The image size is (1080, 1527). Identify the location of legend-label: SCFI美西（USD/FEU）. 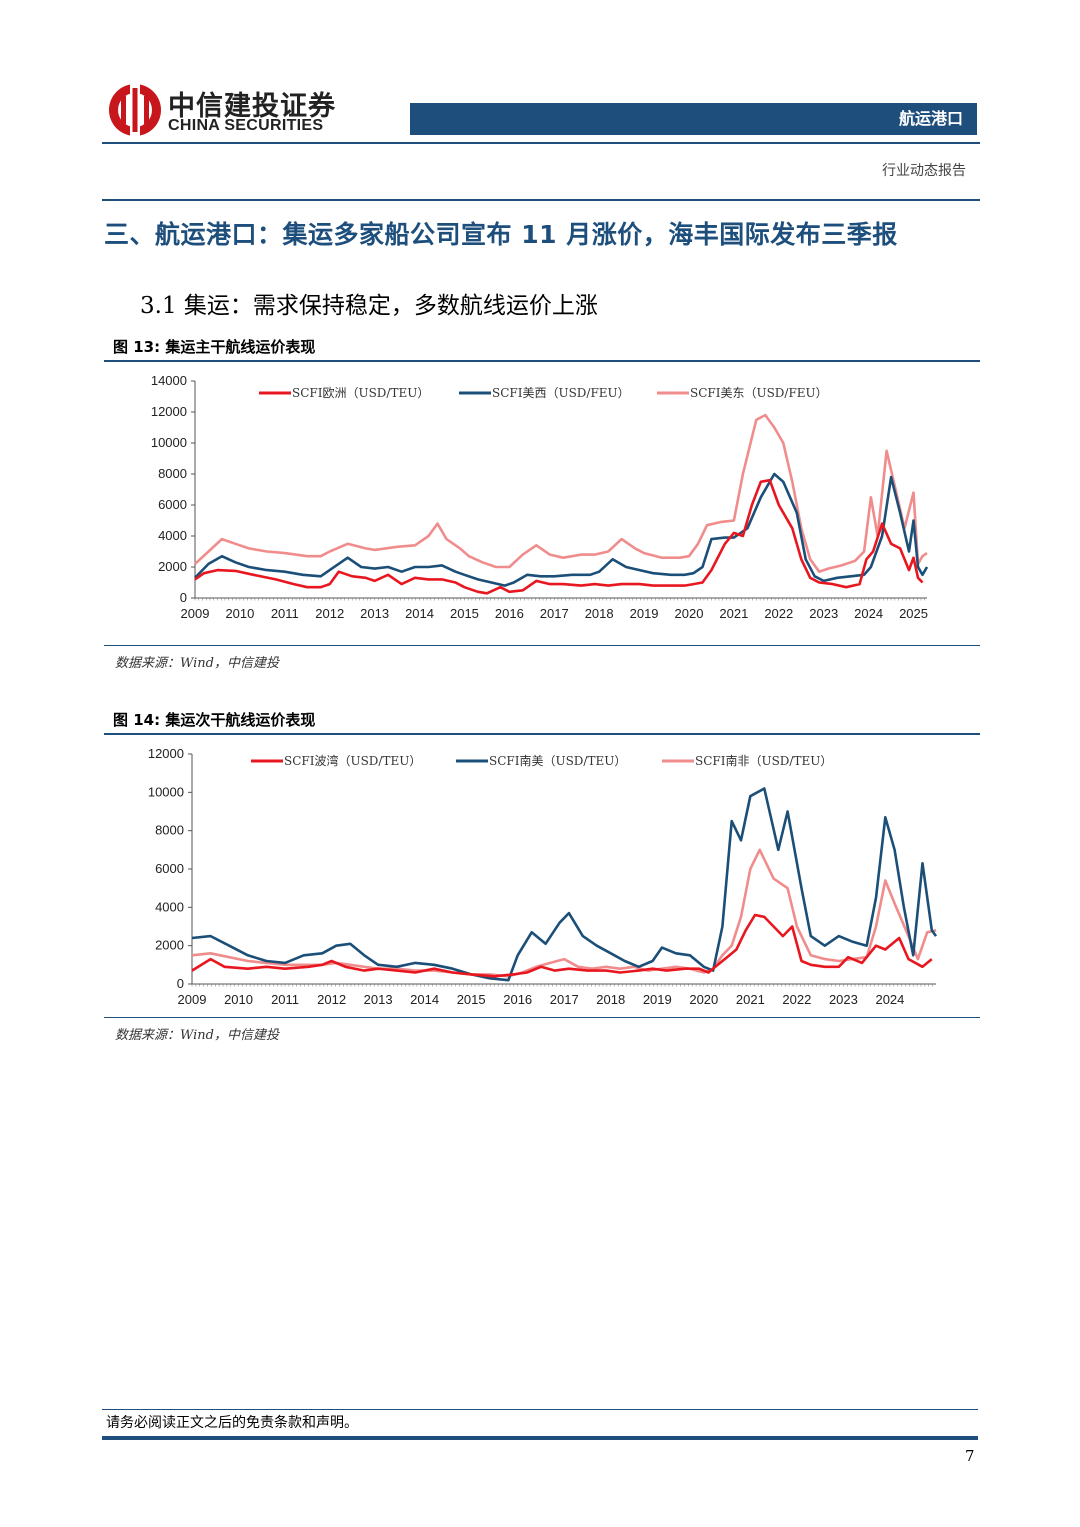
(561, 393).